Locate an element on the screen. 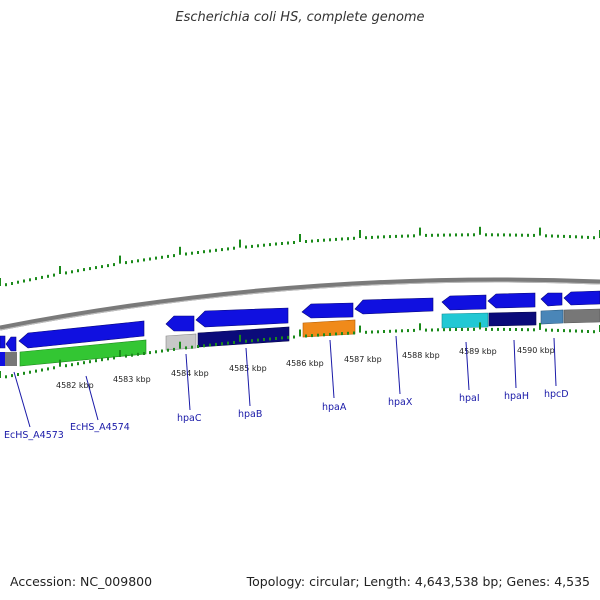 The image size is (600, 600). tick-label: 4588 kbp is located at coordinates (421, 355).